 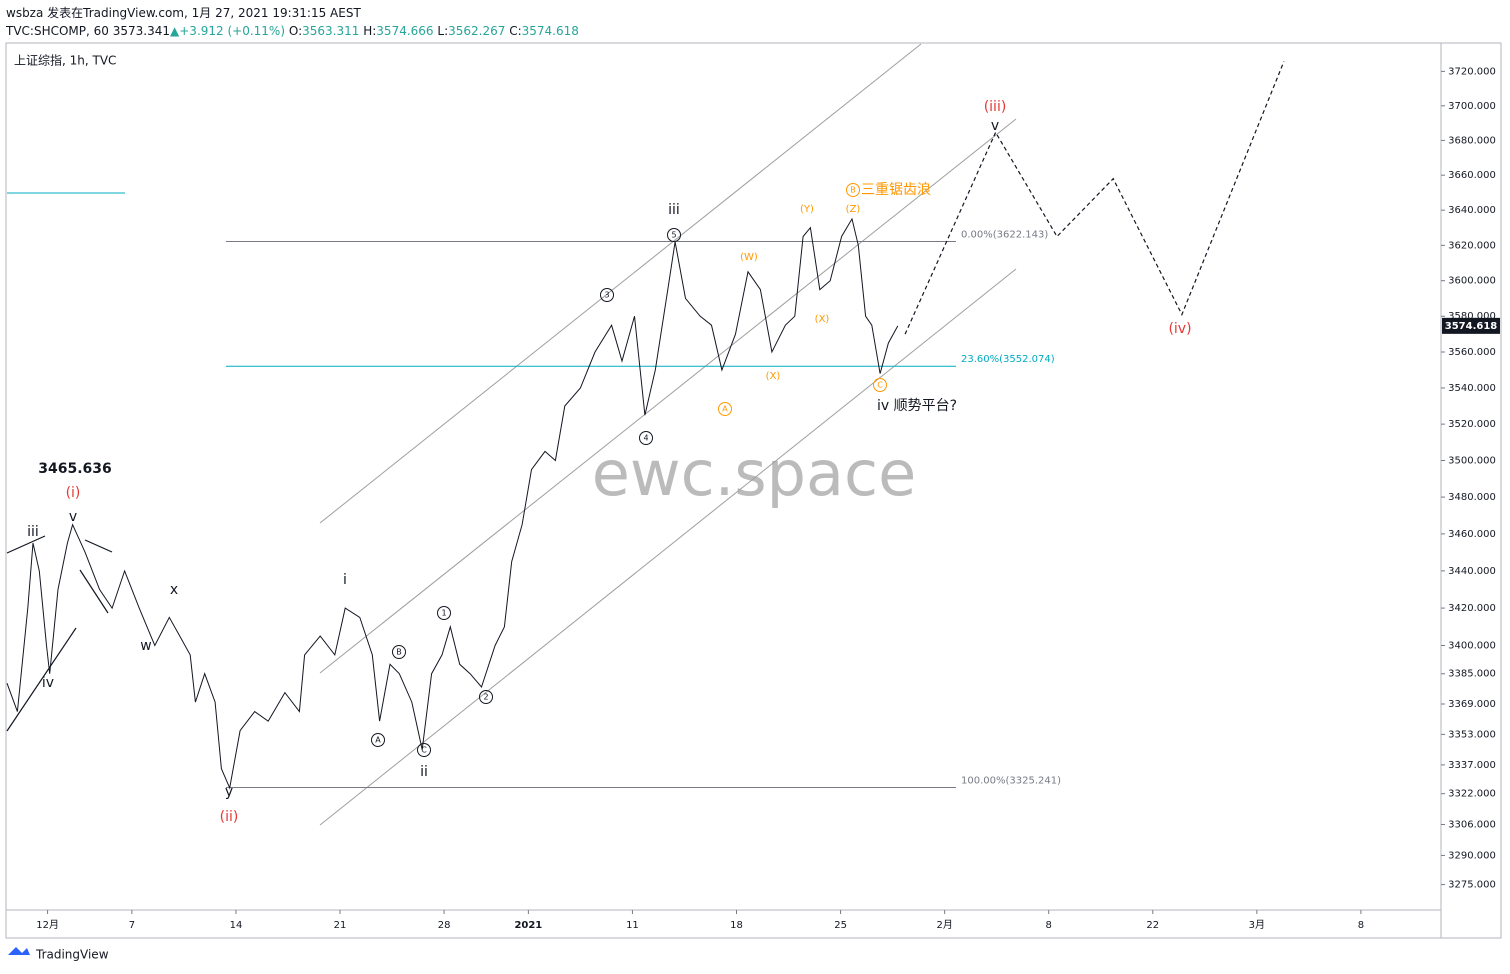 What do you see at coordinates (57, 31) in the screenshot?
I see `symbol: TVC:SHCOMP, 60` at bounding box center [57, 31].